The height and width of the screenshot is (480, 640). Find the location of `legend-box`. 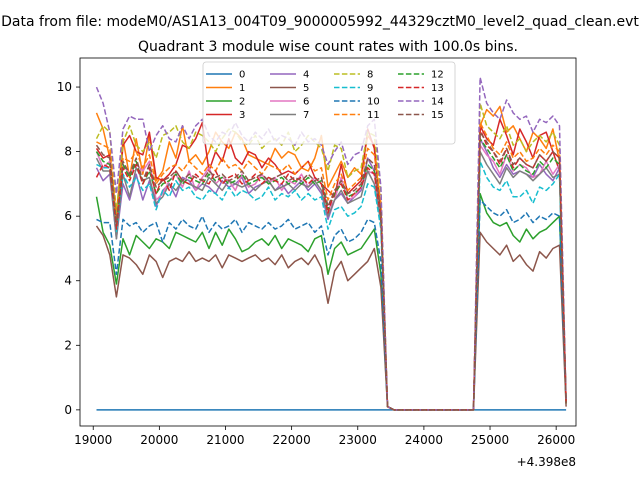

legend-box is located at coordinates (329, 103).